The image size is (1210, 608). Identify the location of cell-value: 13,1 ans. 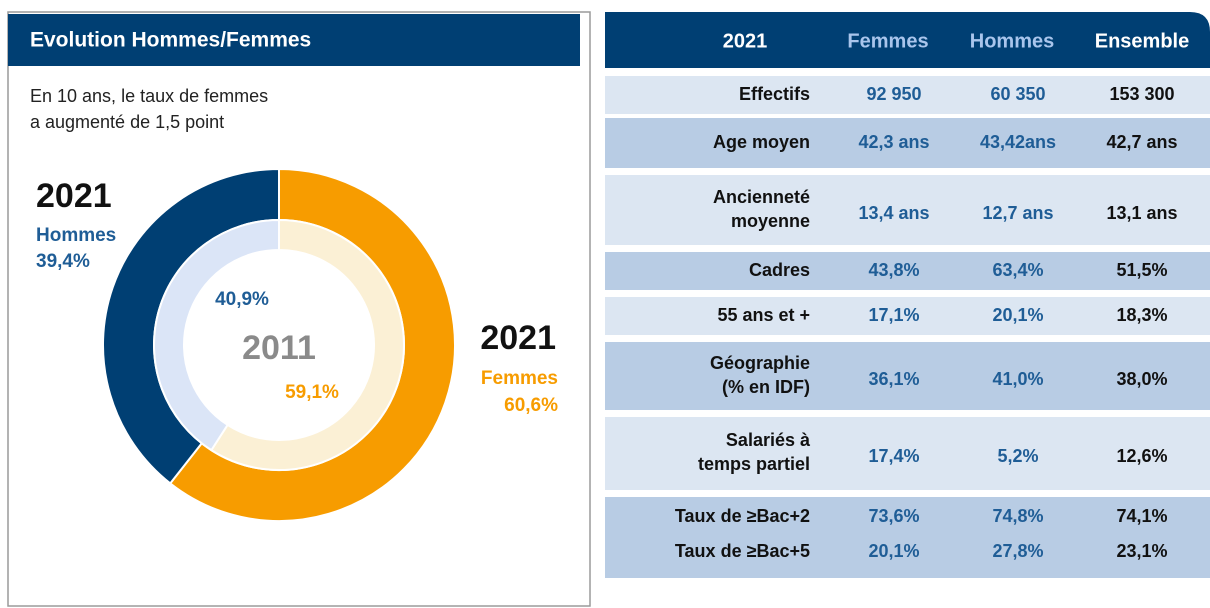
(1141, 213).